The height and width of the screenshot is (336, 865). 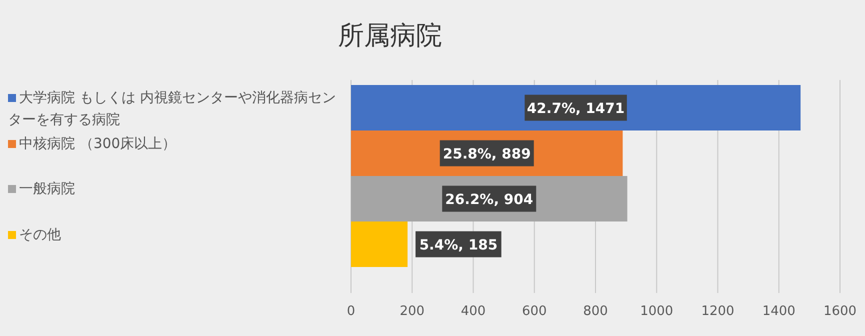 I want to click on x-tick-label: 600, so click(x=534, y=311).